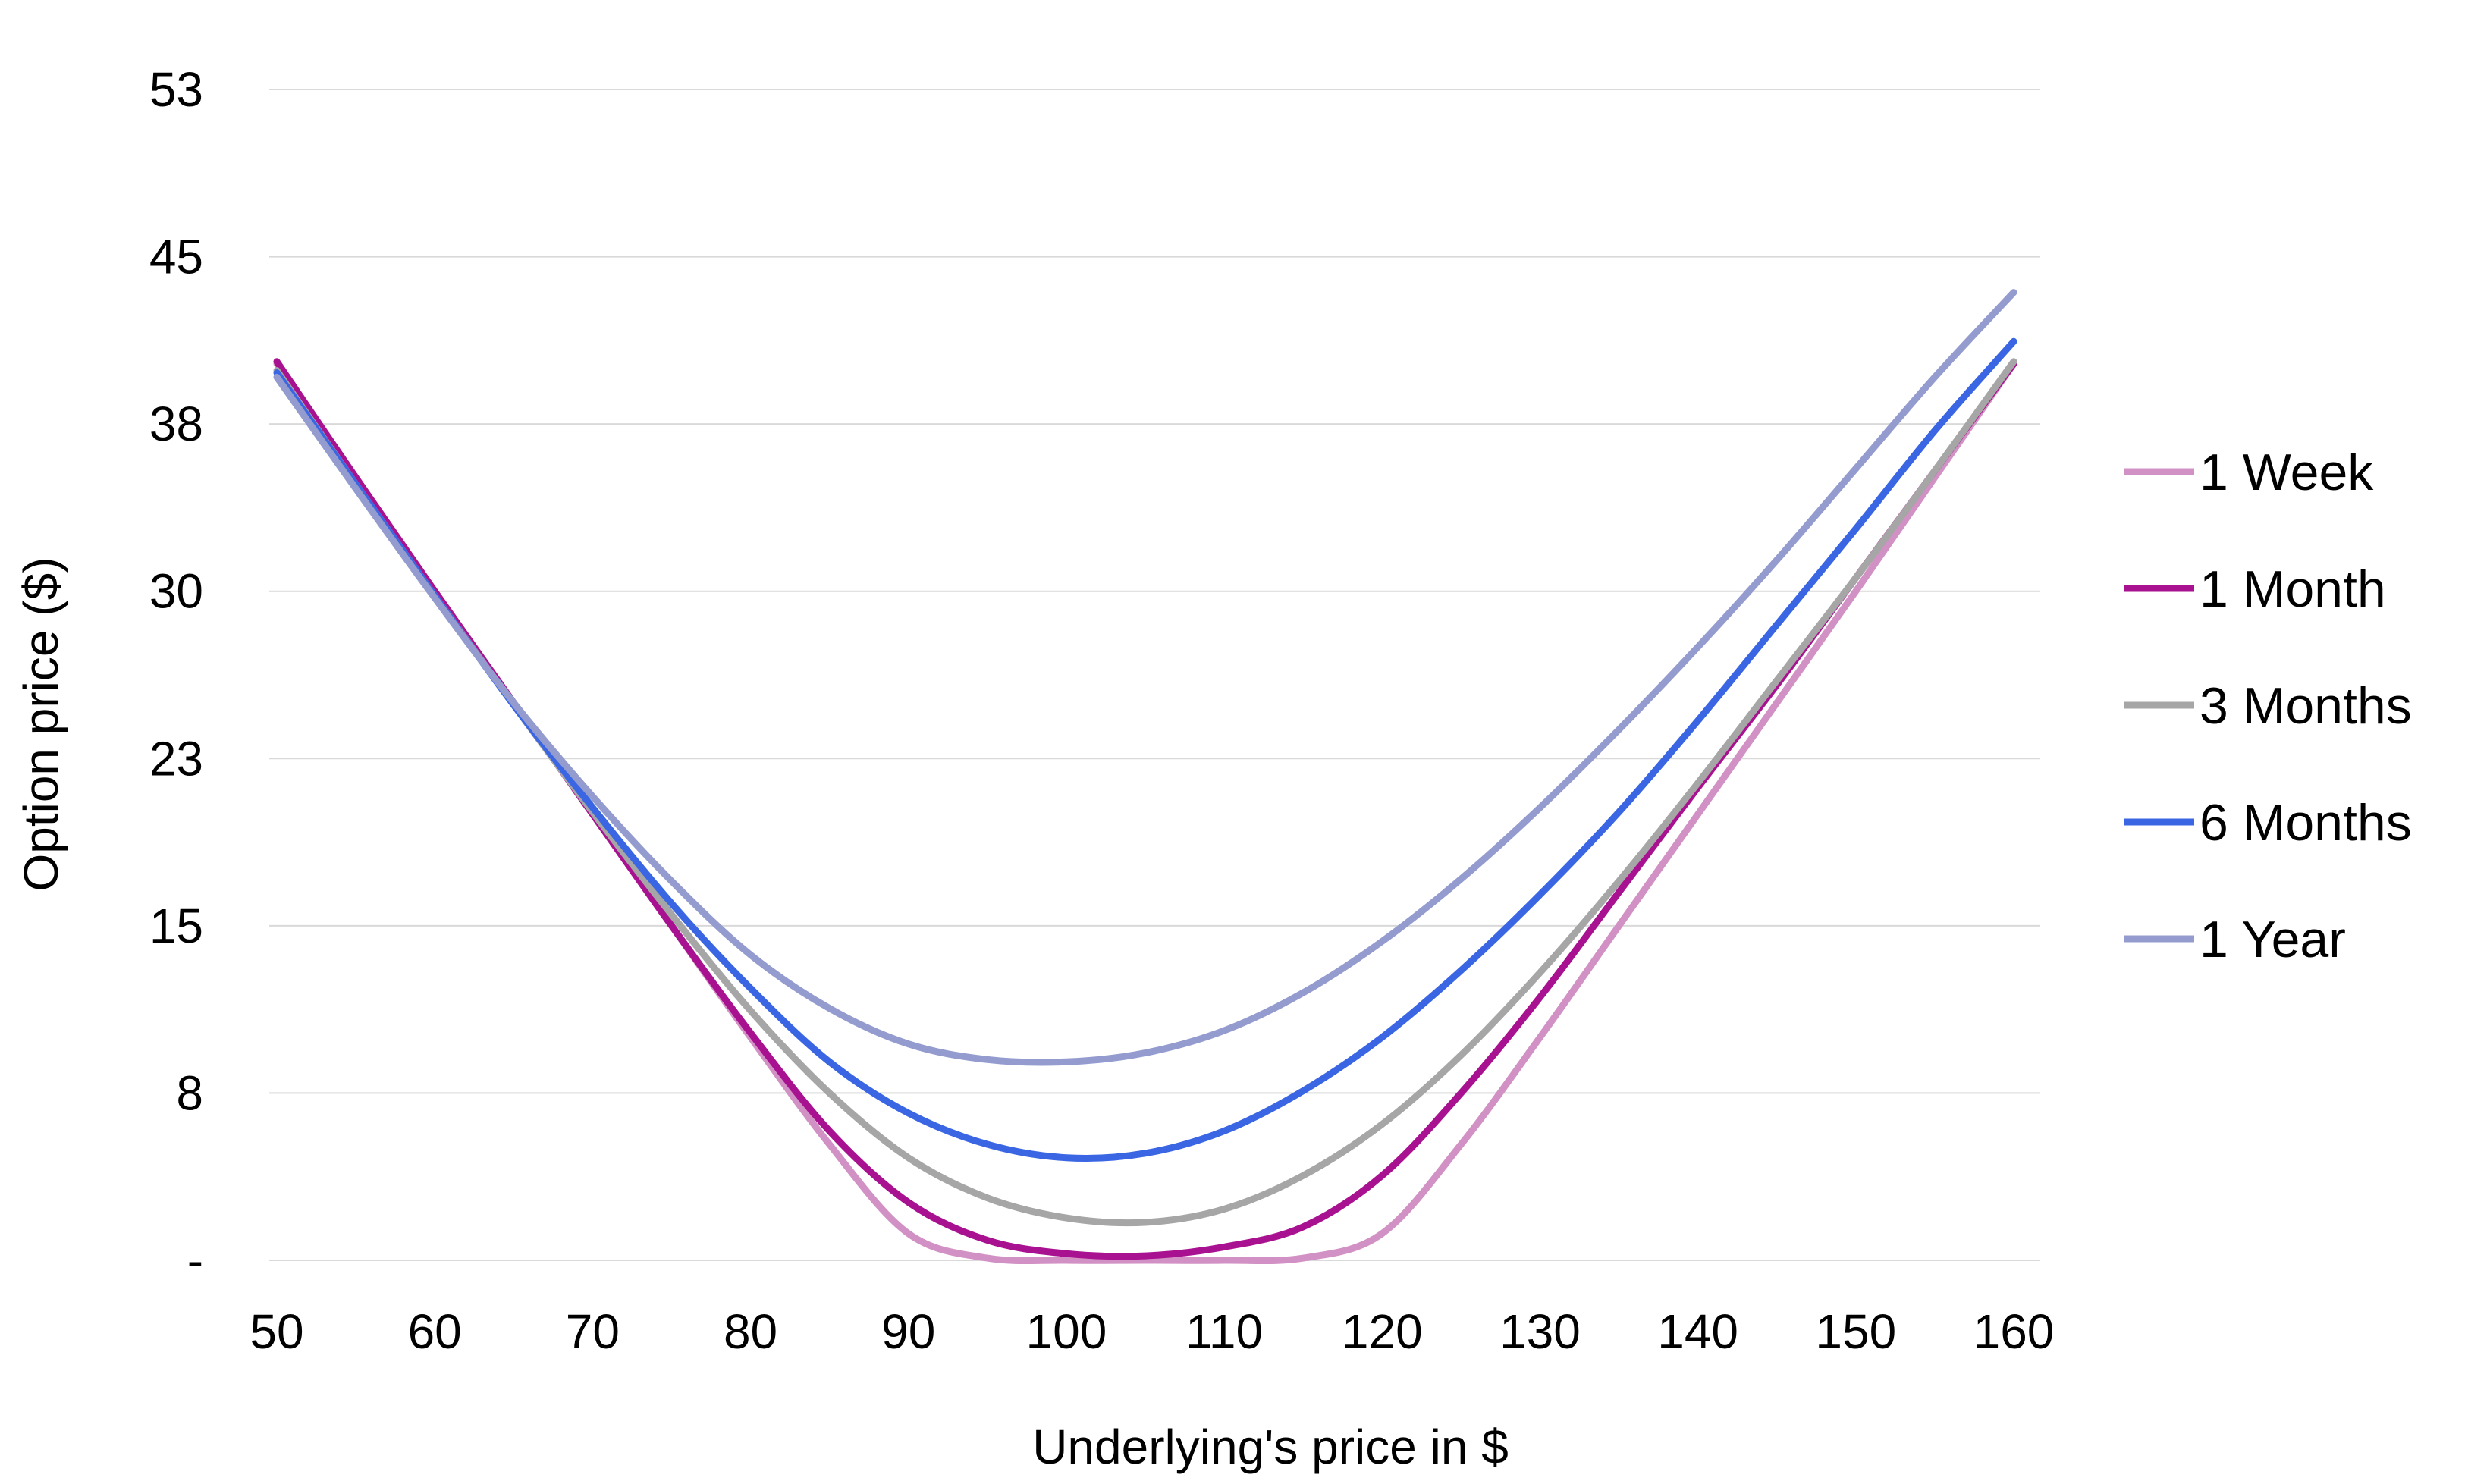 The width and height of the screenshot is (2468, 1484). What do you see at coordinates (176, 89) in the screenshot?
I see `y-tick-label: 53` at bounding box center [176, 89].